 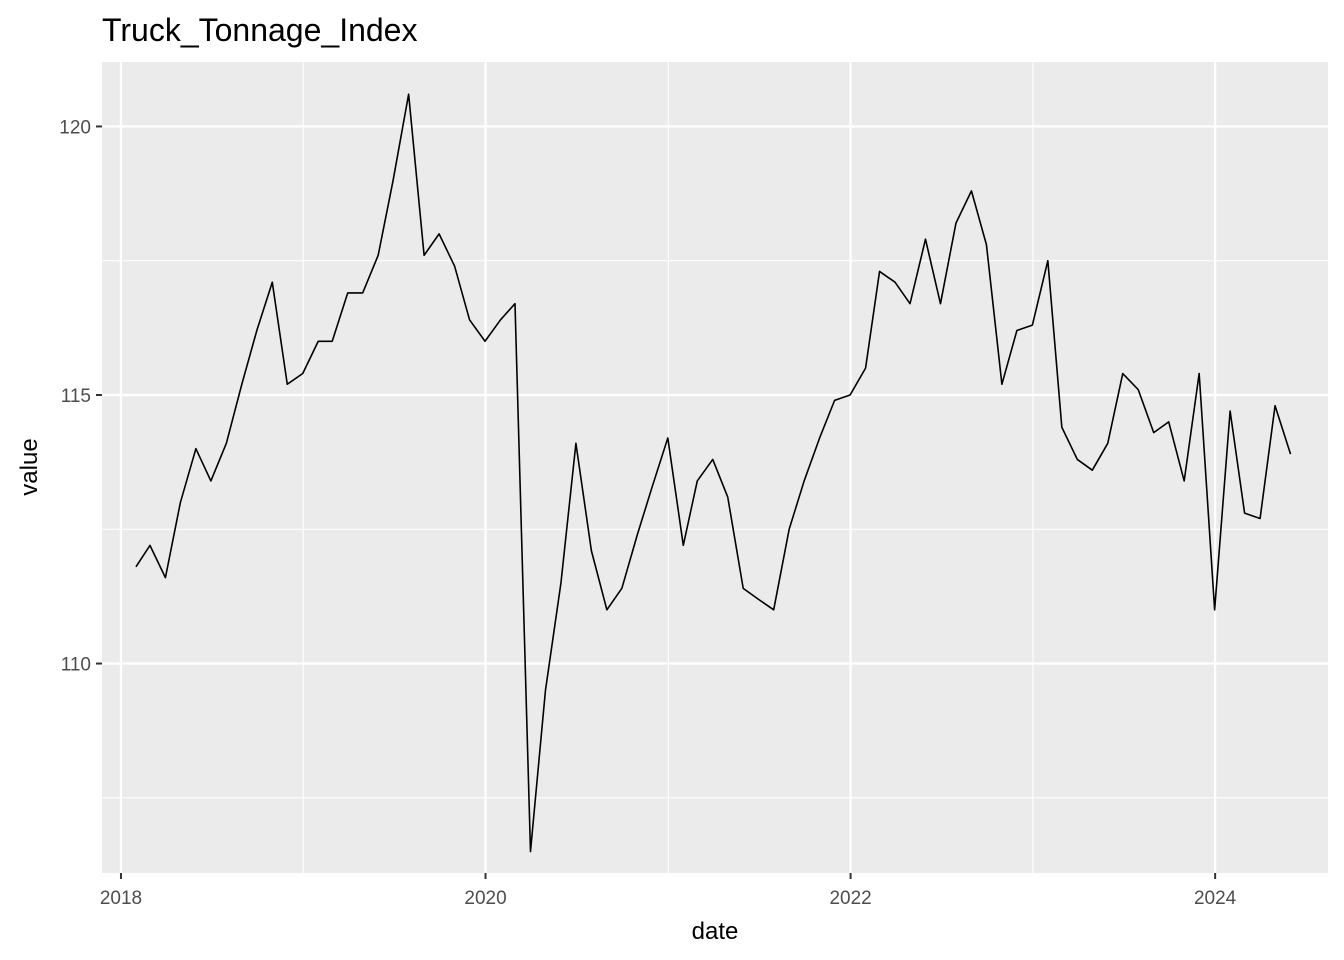 I want to click on chart-title: Truck_Tonnage_Index, so click(x=259, y=30).